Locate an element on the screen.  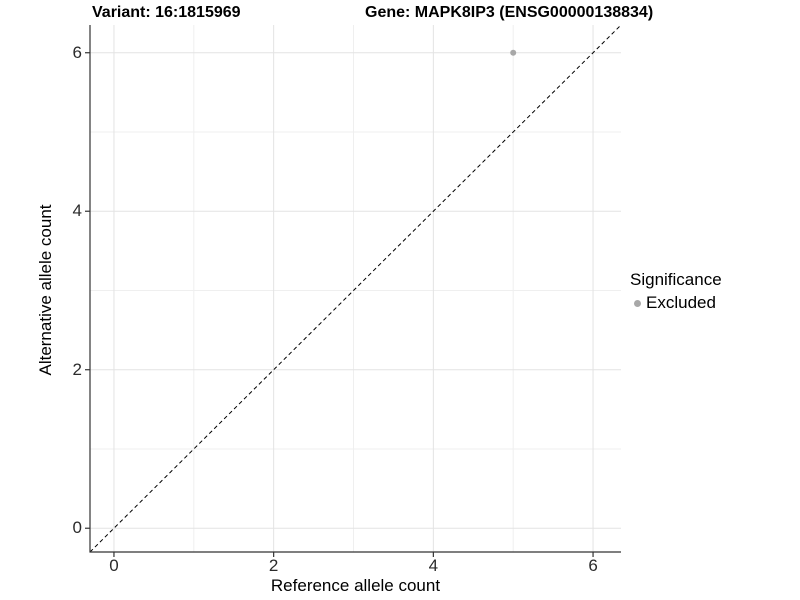
y-tick-label: 6 is located at coordinates (77, 52).